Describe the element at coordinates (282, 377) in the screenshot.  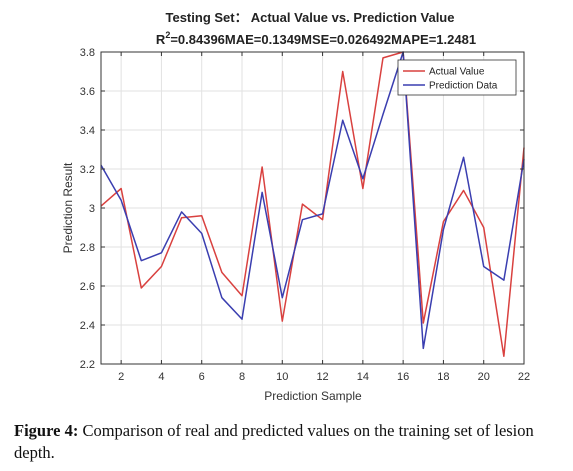
I see `x-tick-label: 10` at that location.